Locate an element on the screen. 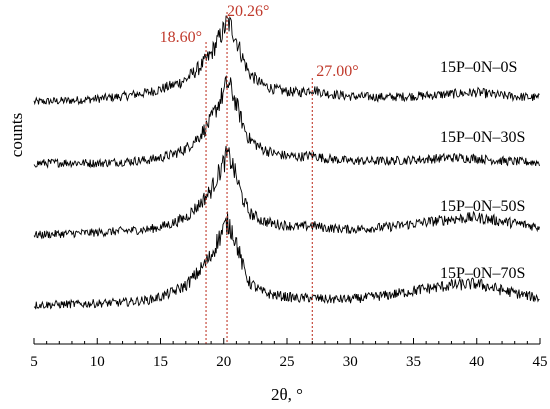  x-tick-label: 10 is located at coordinates (97, 362).